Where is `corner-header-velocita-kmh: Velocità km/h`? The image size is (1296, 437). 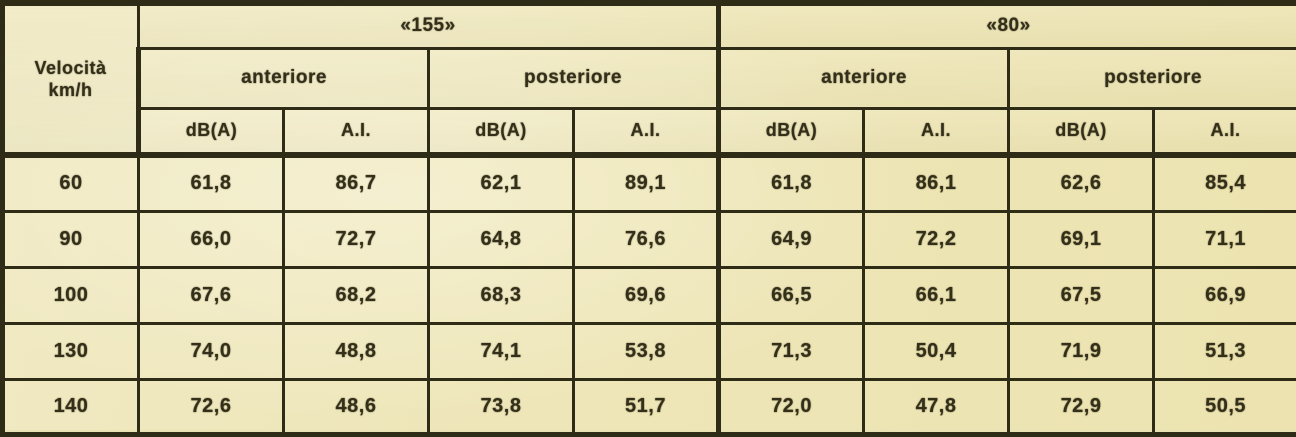
corner-header-velocita-kmh: Velocità km/h is located at coordinates (71, 79).